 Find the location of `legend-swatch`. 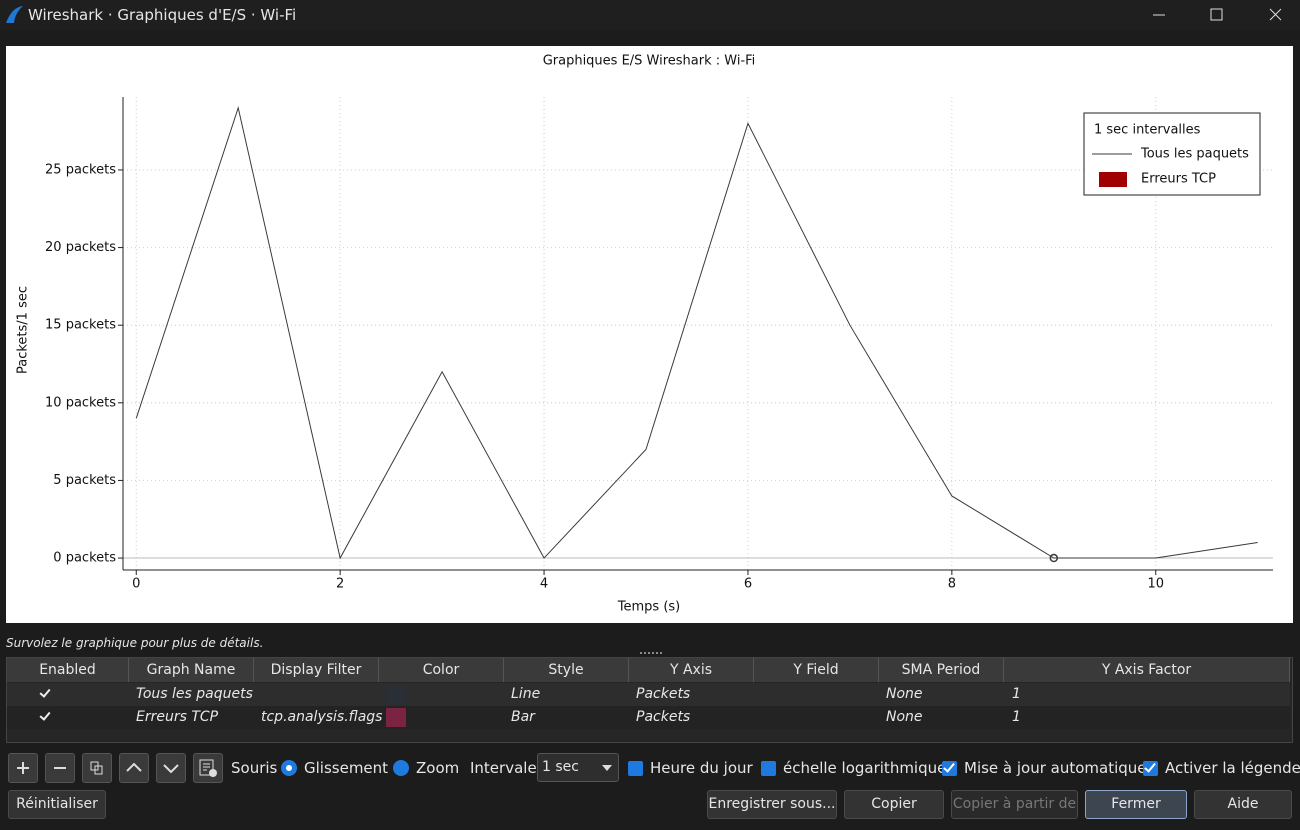

legend-swatch is located at coordinates (1113, 179).